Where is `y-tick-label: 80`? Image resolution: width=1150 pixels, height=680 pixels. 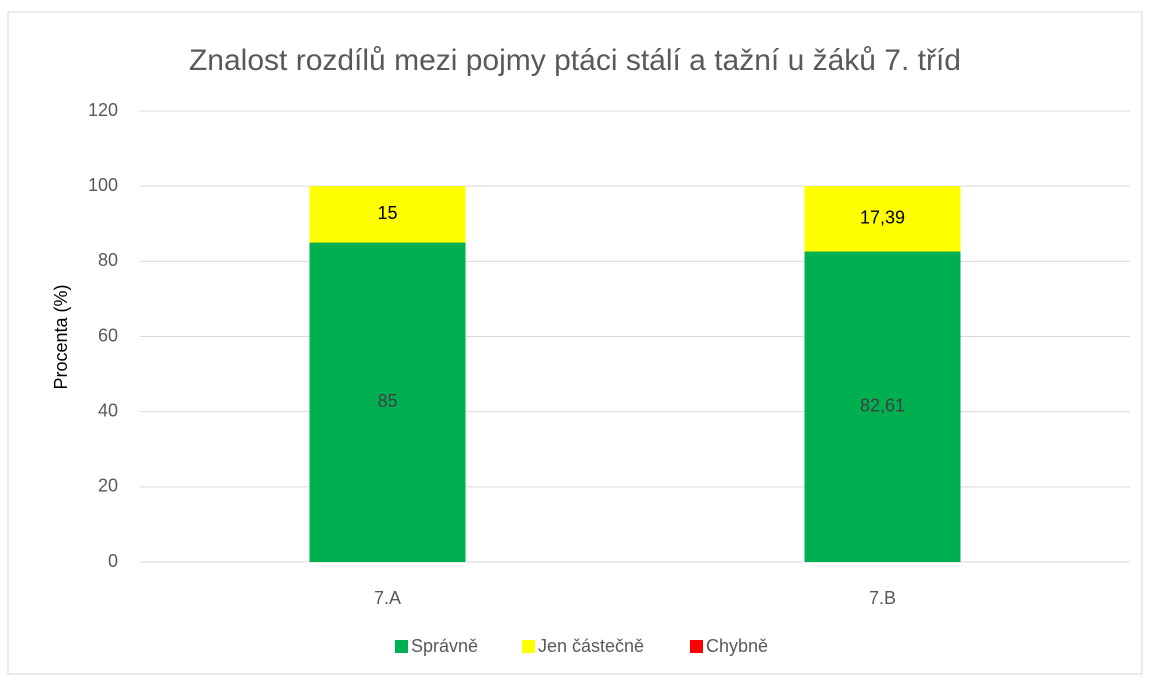 y-tick-label: 80 is located at coordinates (108, 260).